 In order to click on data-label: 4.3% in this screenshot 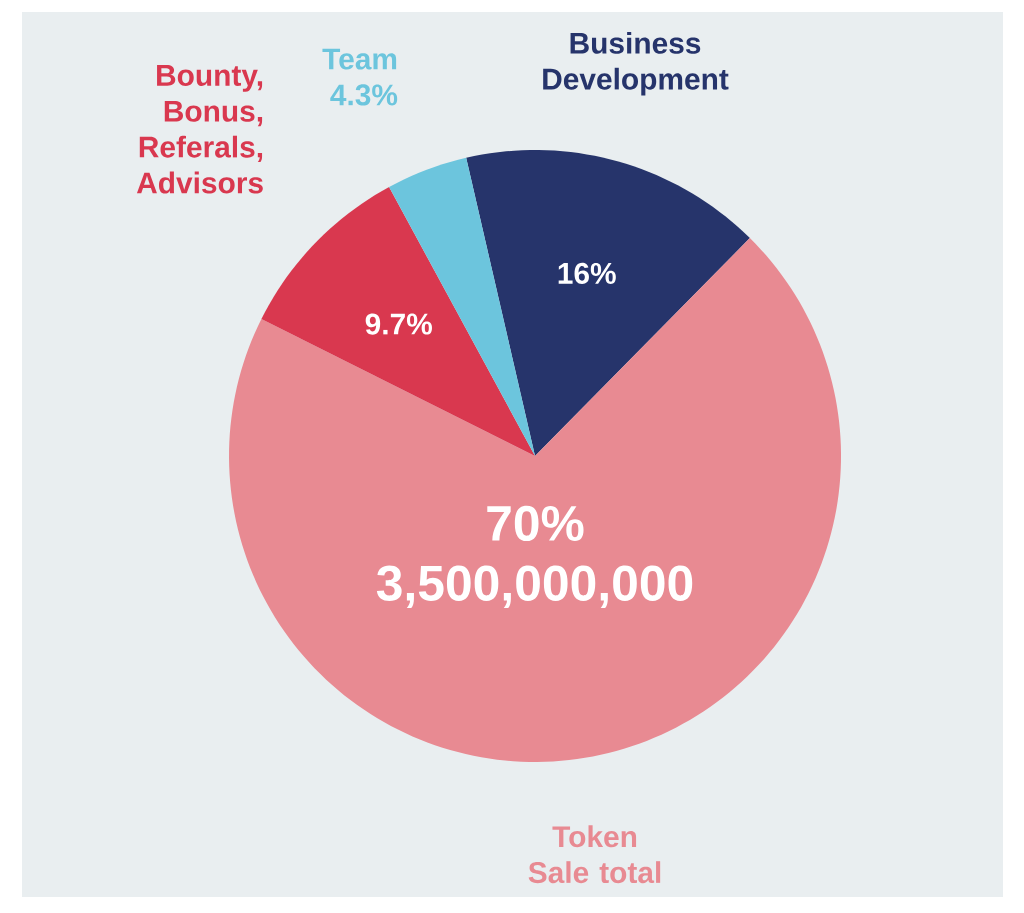, I will do `click(364, 95)`.